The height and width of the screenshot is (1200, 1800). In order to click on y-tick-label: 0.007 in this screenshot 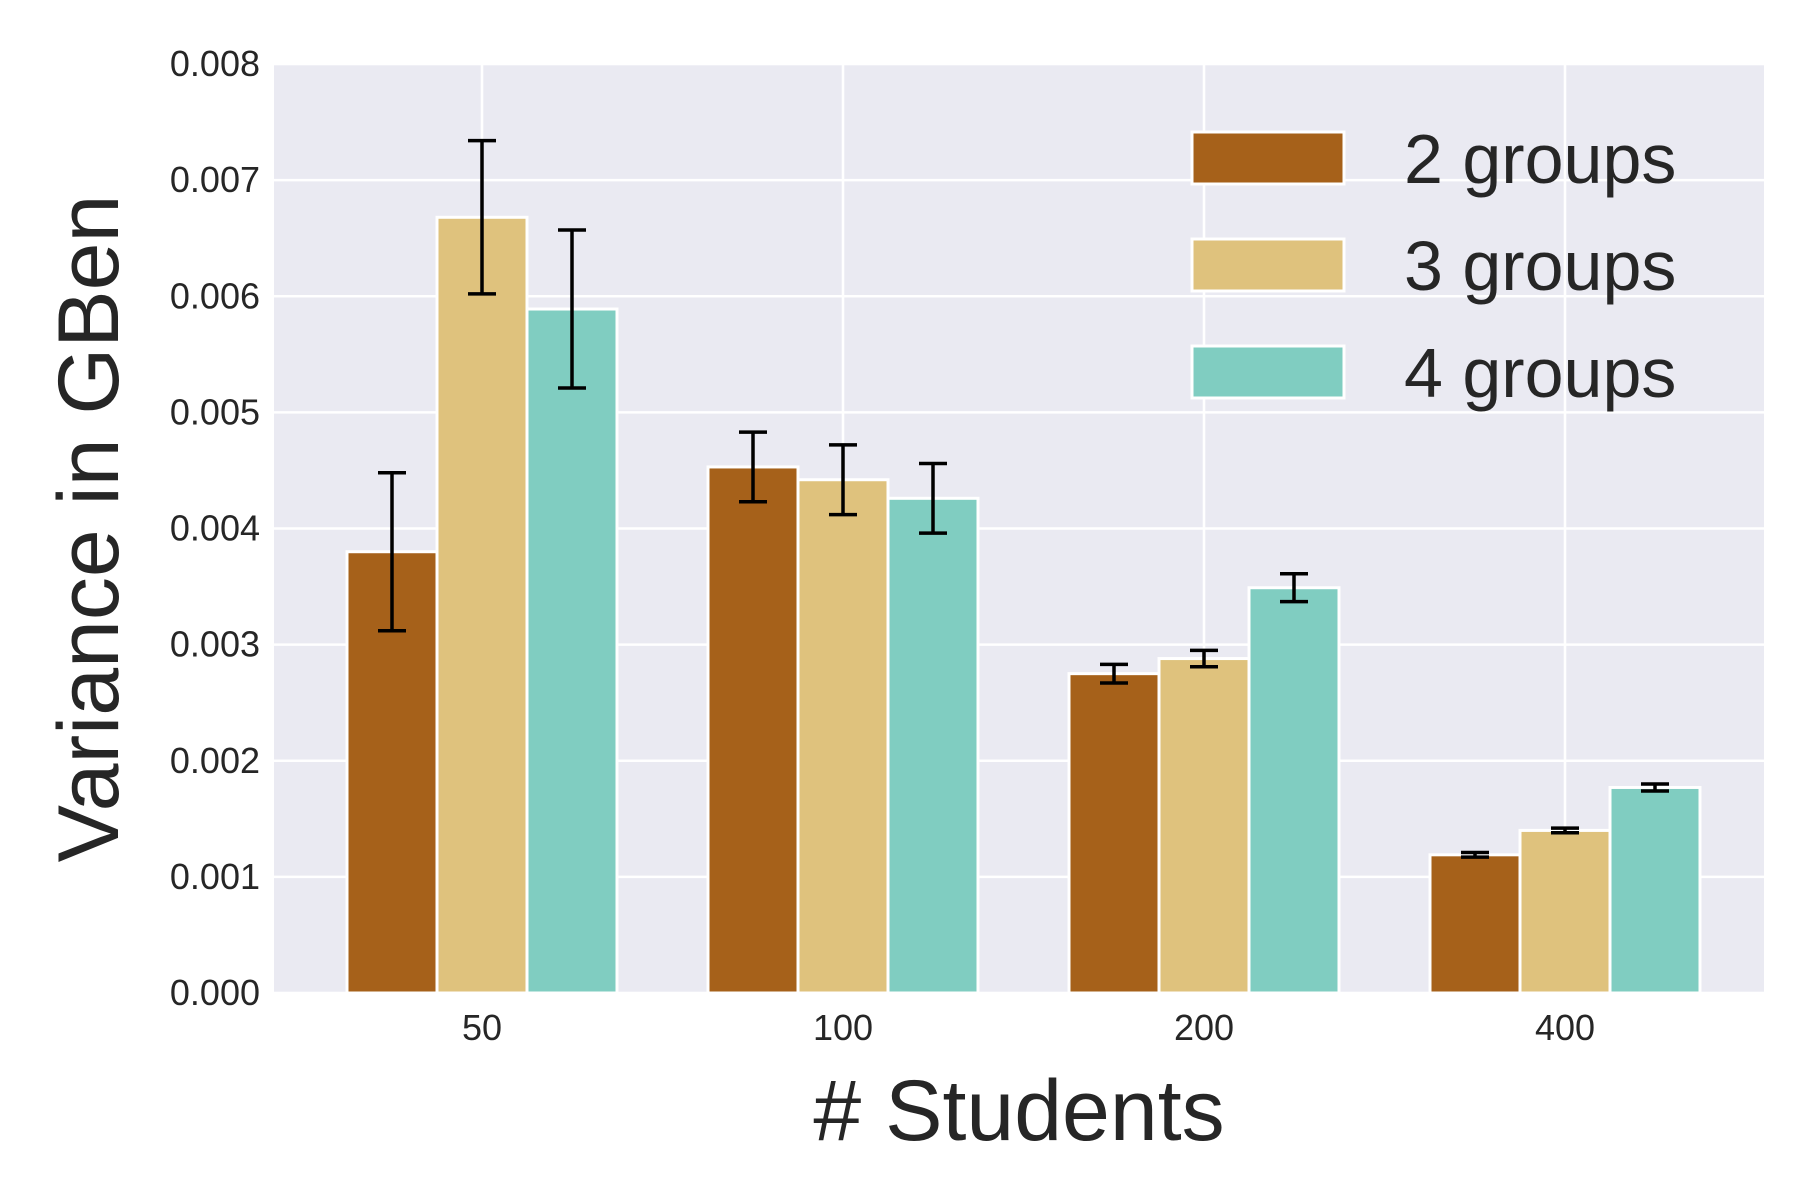, I will do `click(215, 179)`.